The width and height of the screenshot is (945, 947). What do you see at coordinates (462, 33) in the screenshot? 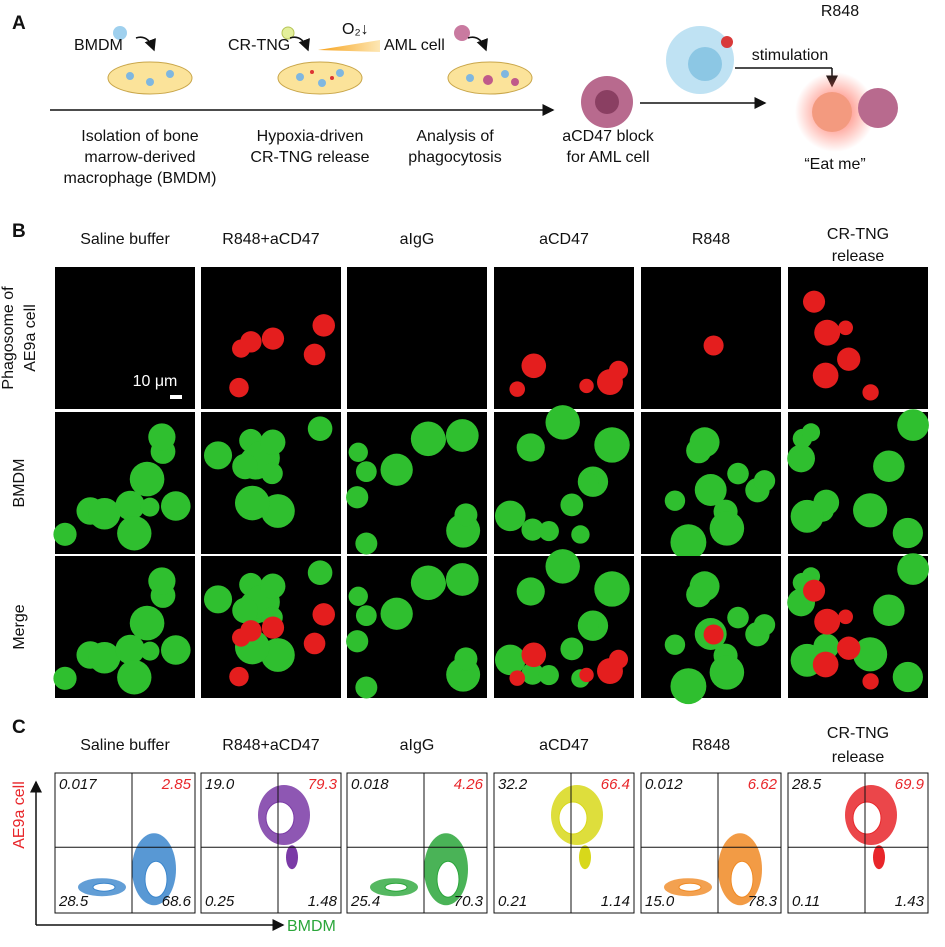
I see `aml-icon` at bounding box center [462, 33].